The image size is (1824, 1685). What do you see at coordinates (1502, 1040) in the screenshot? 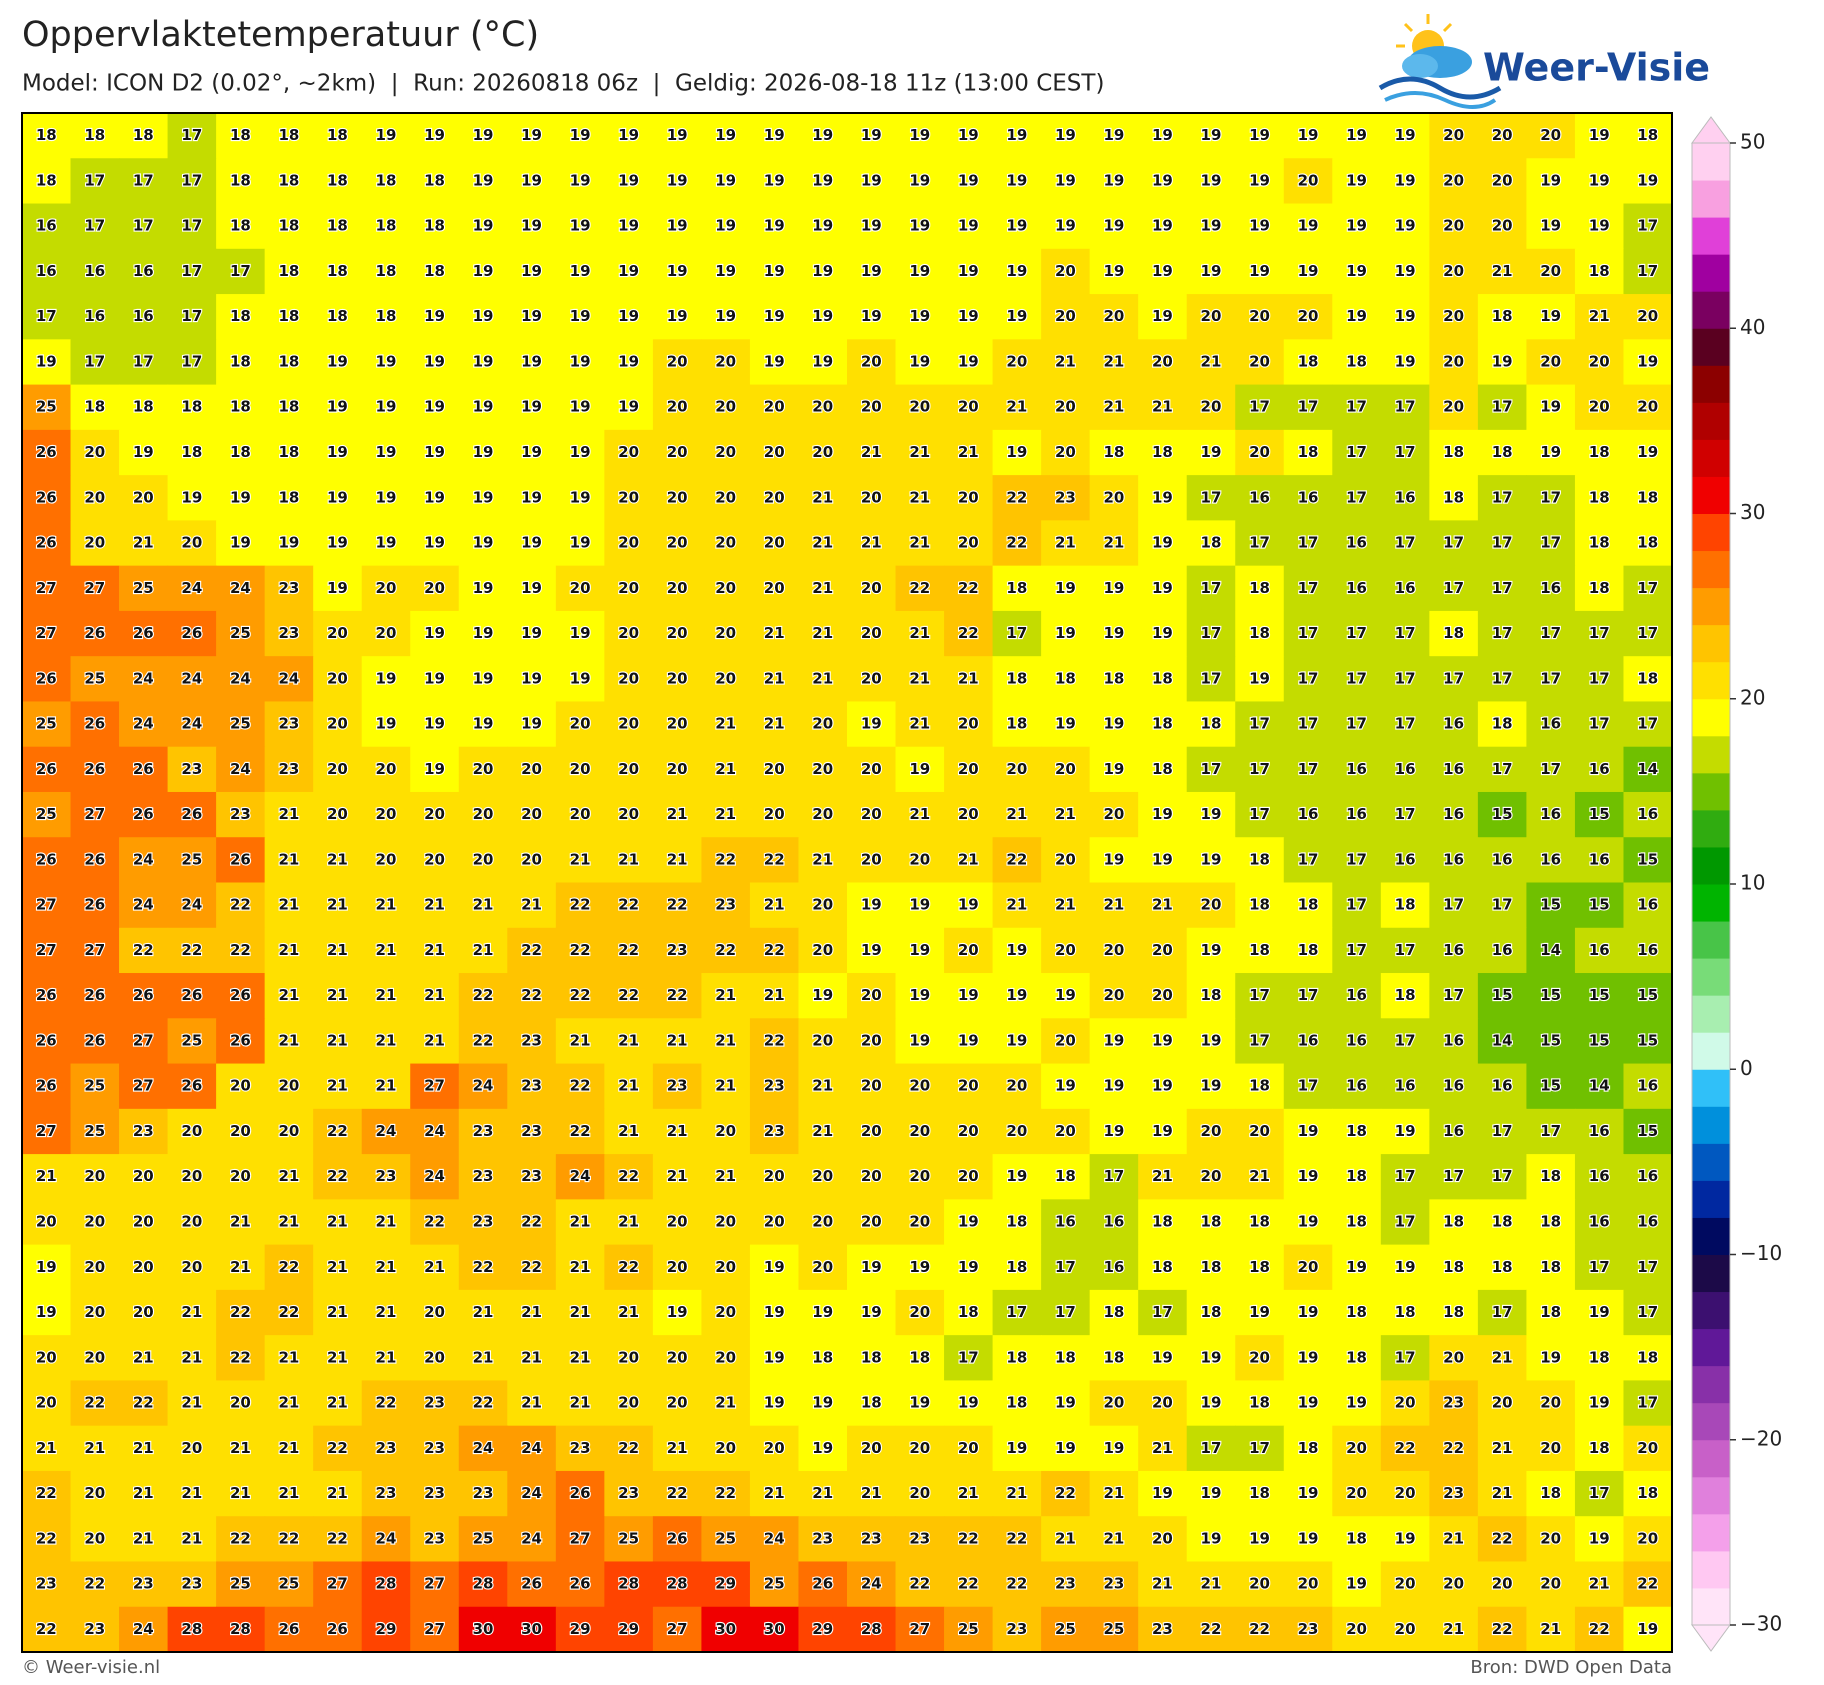
I see `temperature-label: 14` at bounding box center [1502, 1040].